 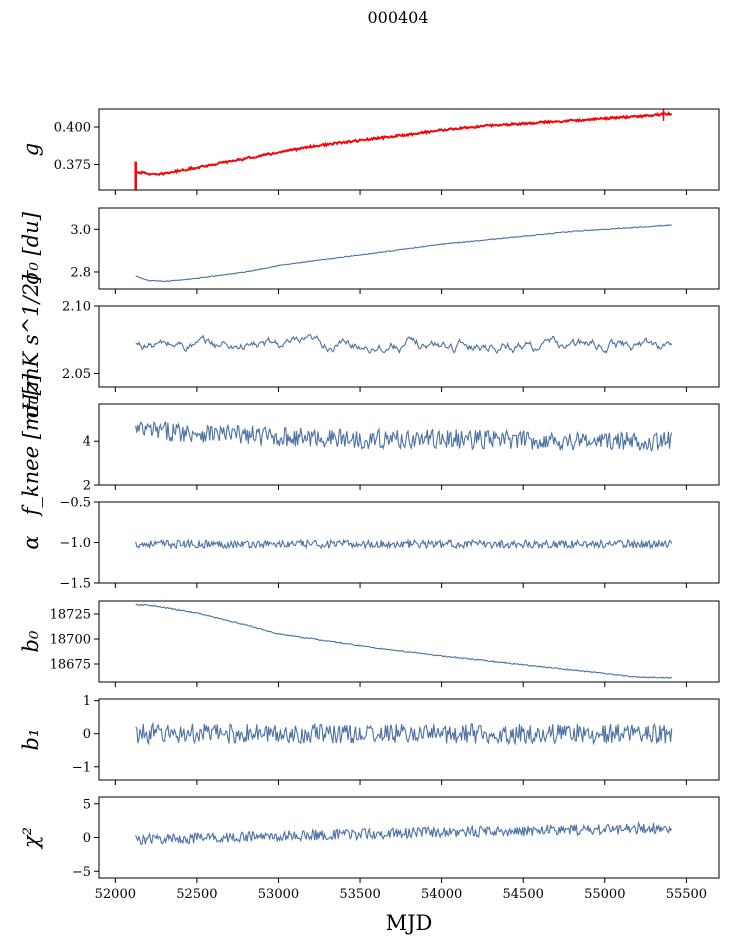 I want to click on x-tick-label: 54500, so click(x=523, y=894).